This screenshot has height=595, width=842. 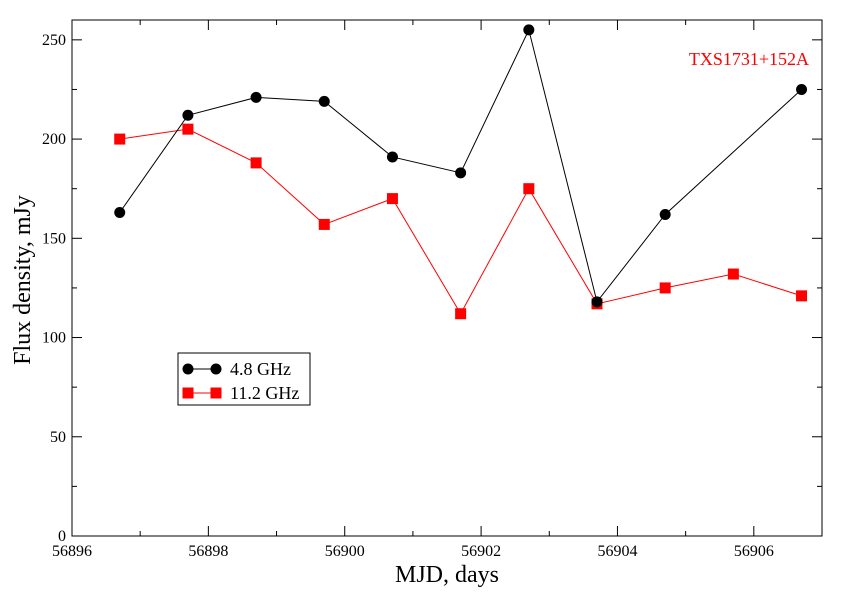 I want to click on y-tick-label: 250, so click(x=54, y=40).